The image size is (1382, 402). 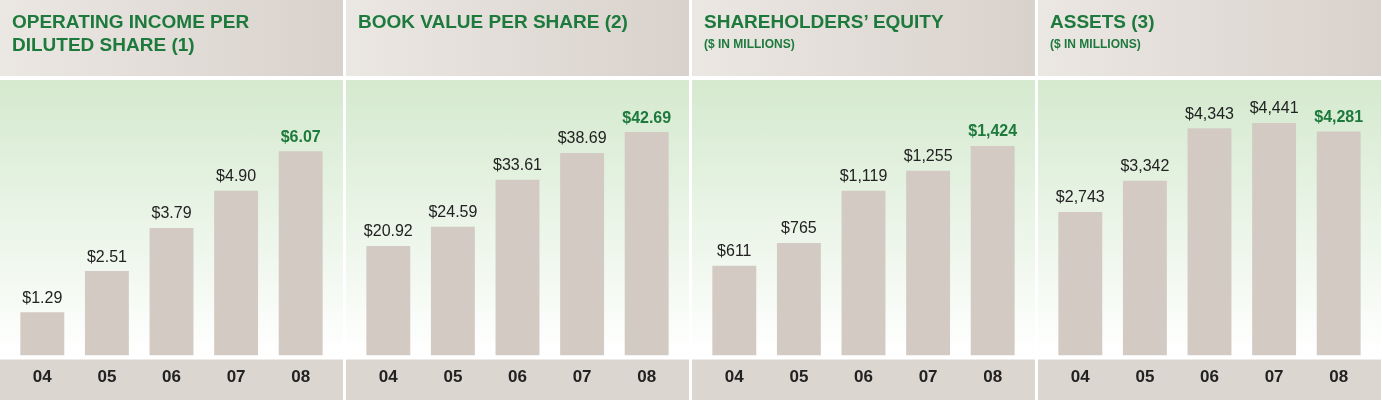 What do you see at coordinates (799, 228) in the screenshot?
I see `data-label: $765` at bounding box center [799, 228].